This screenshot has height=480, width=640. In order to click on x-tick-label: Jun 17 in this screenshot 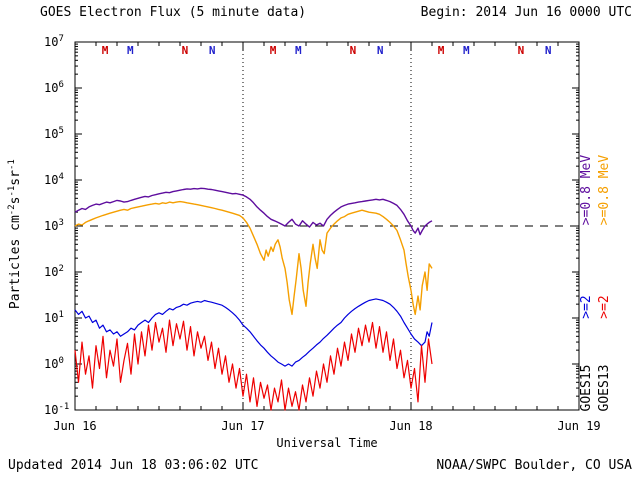, I will do `click(242, 426)`.